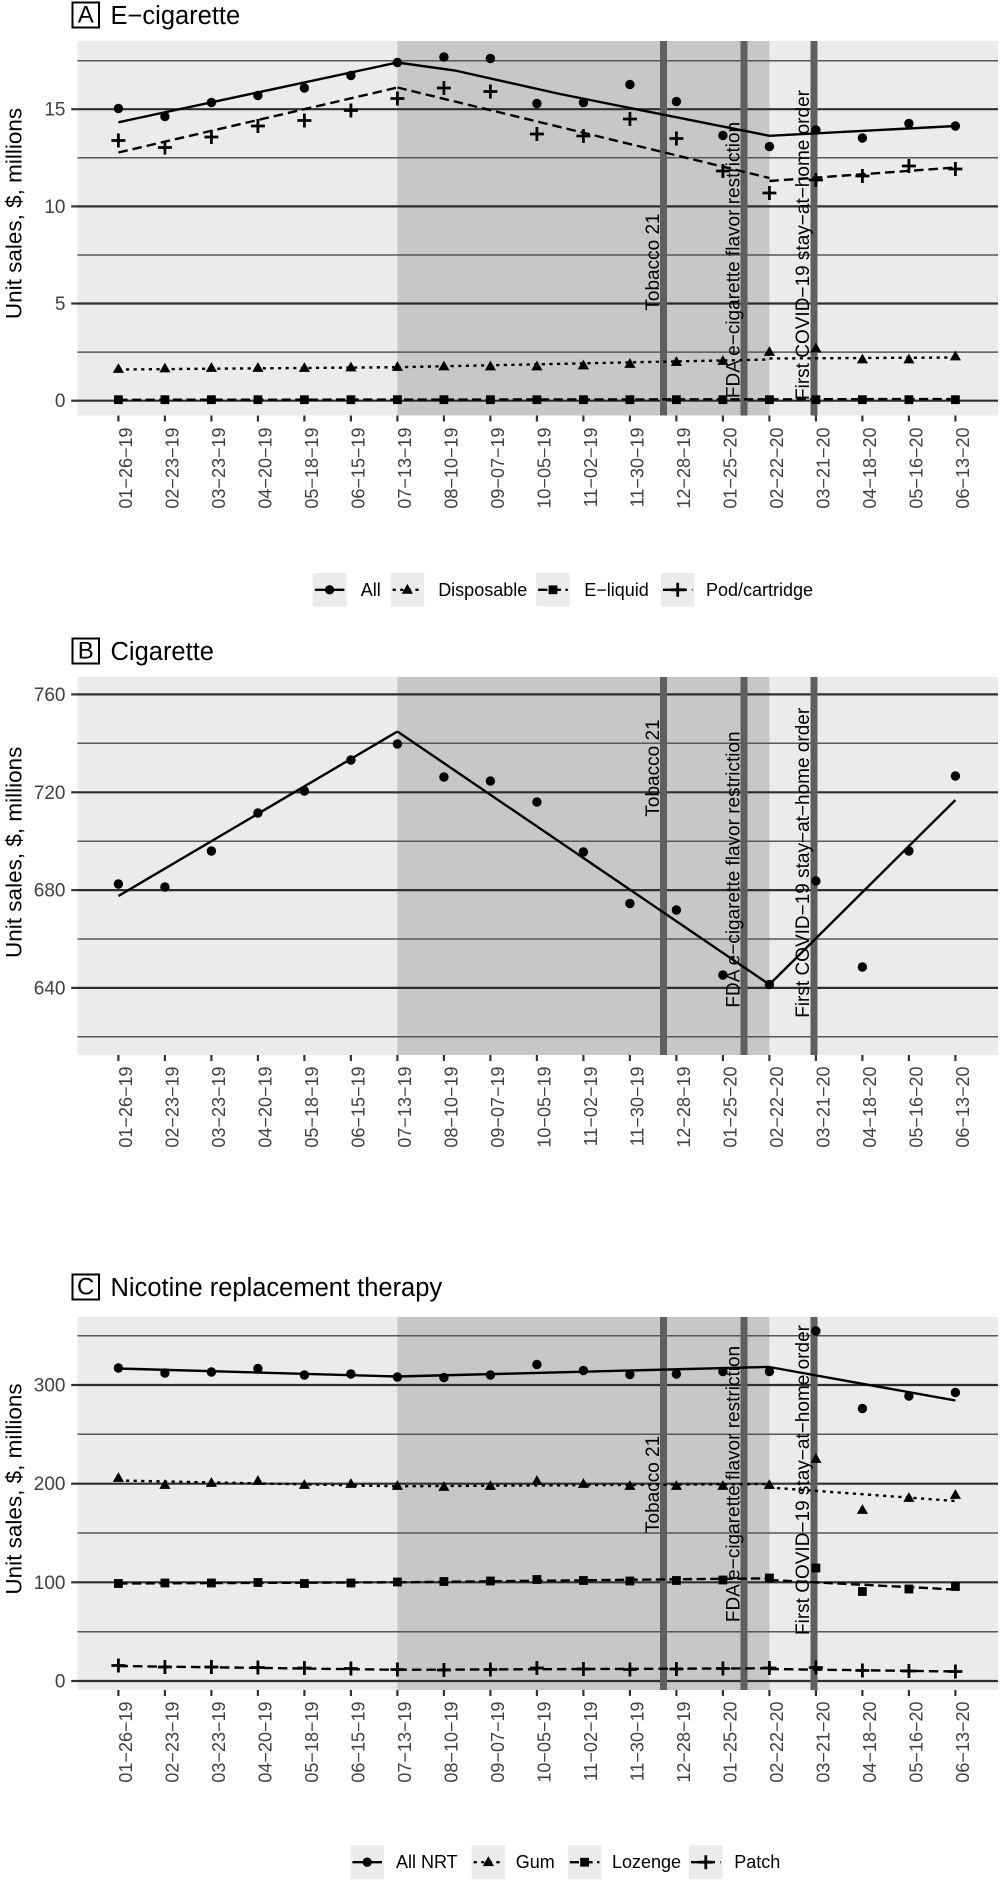 The height and width of the screenshot is (1882, 1000). Describe the element at coordinates (616, 590) in the screenshot. I see `svg-text: E−liquid` at that location.